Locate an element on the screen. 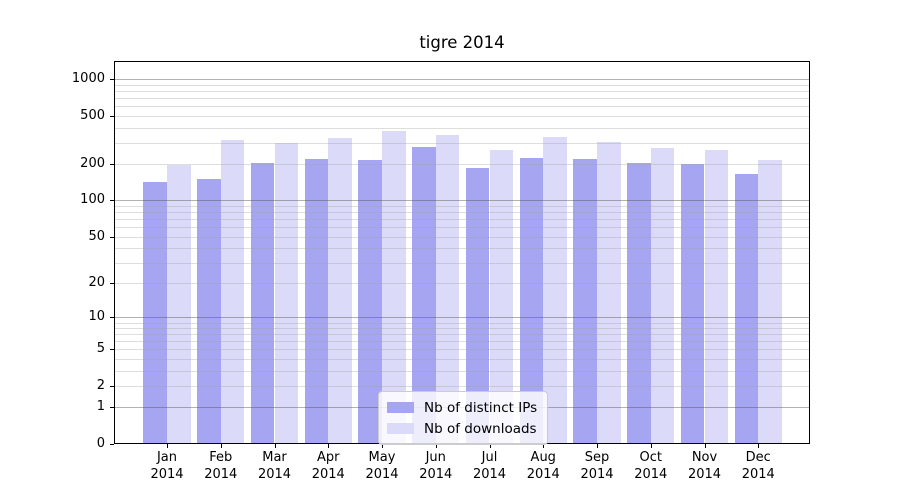 The image size is (900, 500). bar-nb-of-distinct-ips-aug is located at coordinates (531, 300).